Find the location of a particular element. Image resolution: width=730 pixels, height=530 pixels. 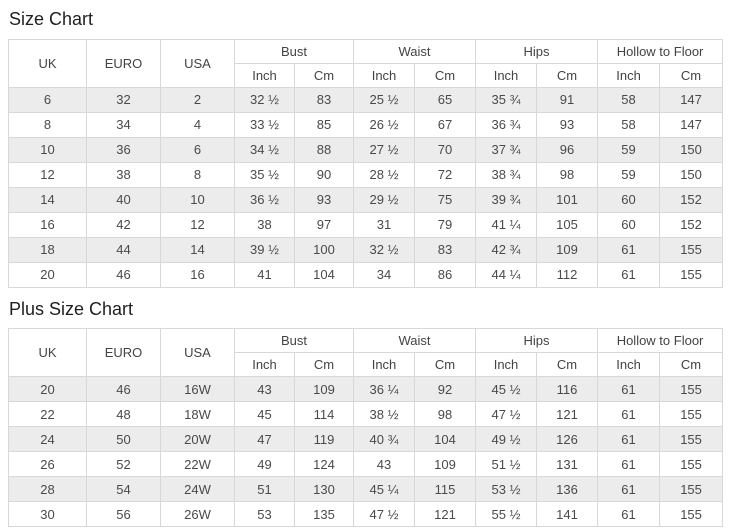

table-cell: 18W is located at coordinates (197, 414).